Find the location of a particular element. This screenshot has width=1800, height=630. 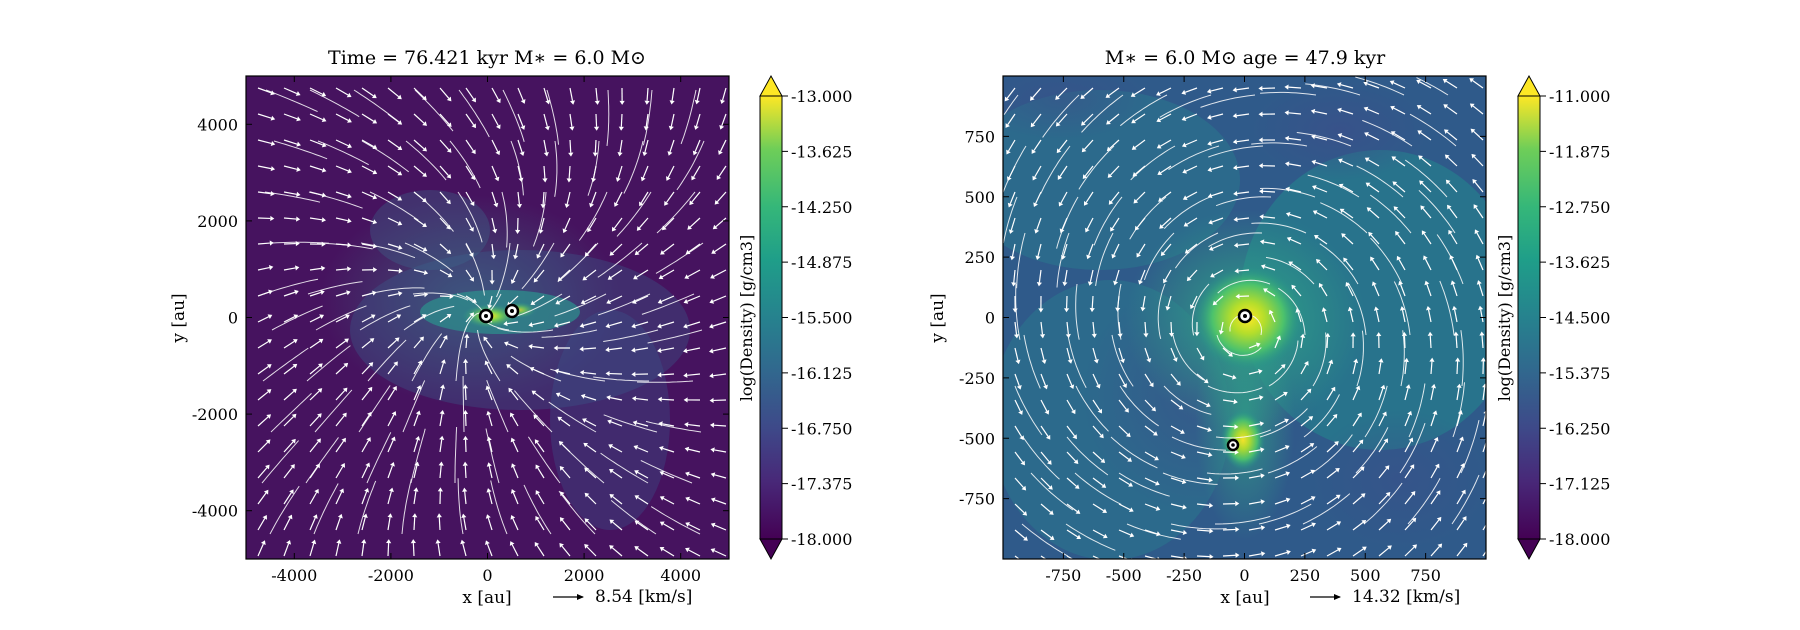

right-colorbar-tick-label: -13.625 is located at coordinates (1579, 262).